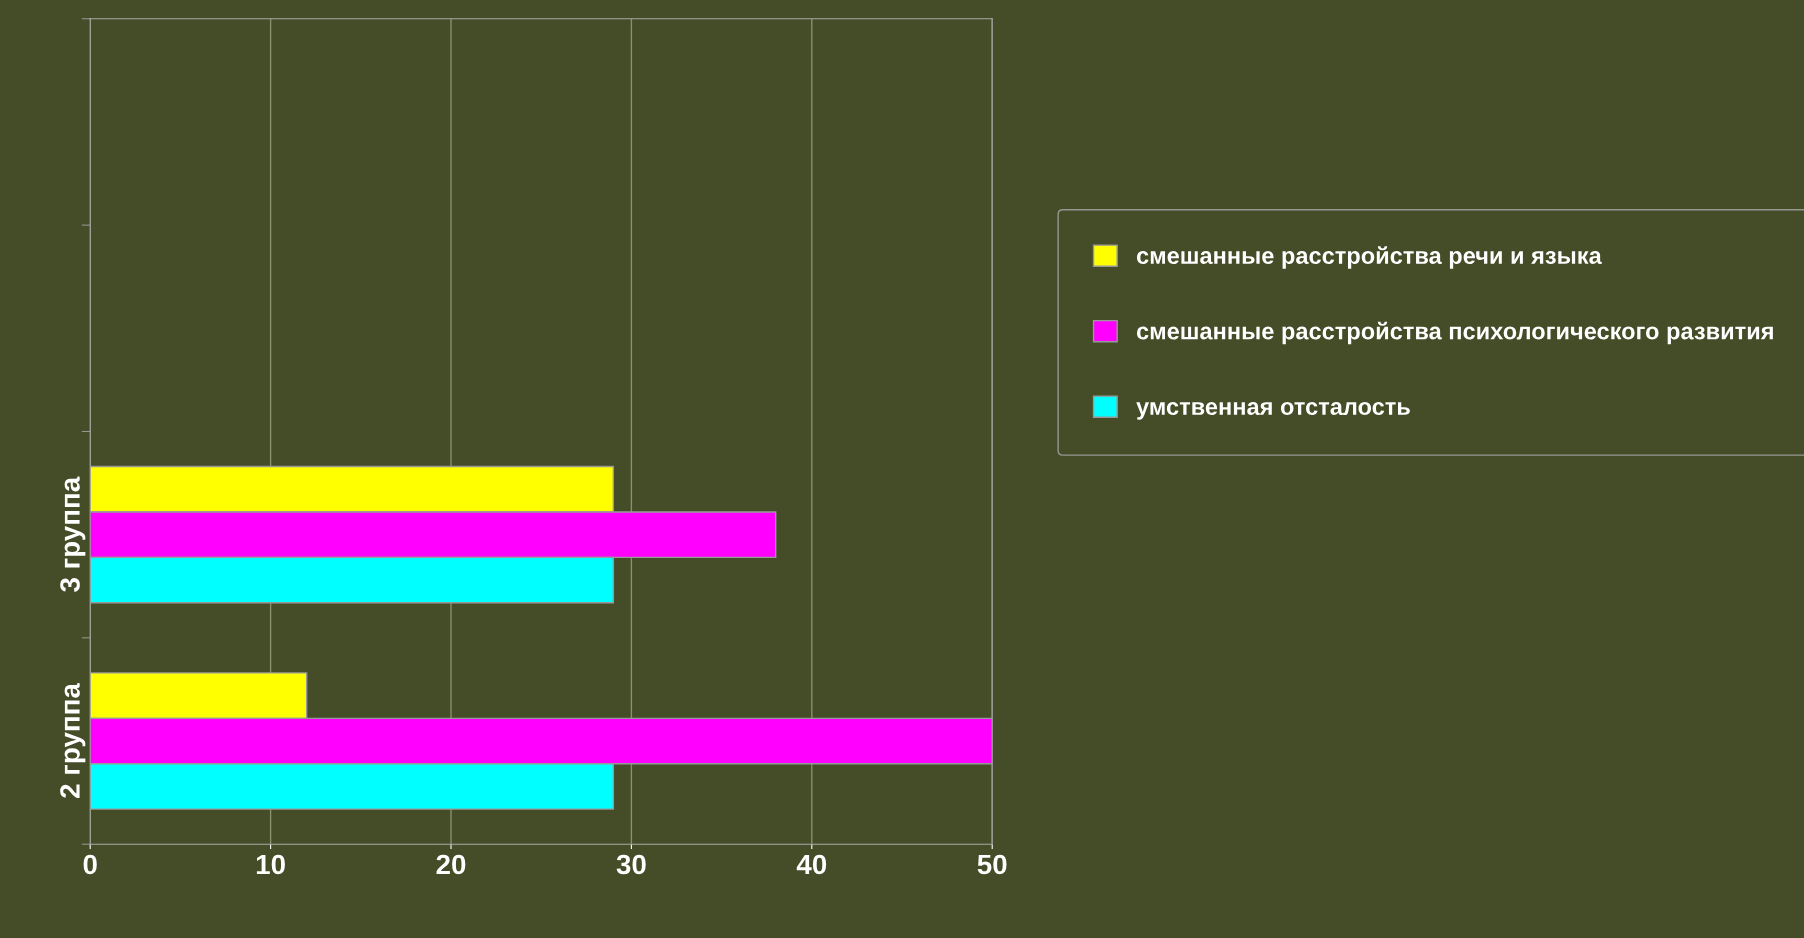 This screenshot has width=1804, height=938. What do you see at coordinates (1454, 333) in the screenshot?
I see `legend-label: смешанные расстройства психологического развития` at bounding box center [1454, 333].